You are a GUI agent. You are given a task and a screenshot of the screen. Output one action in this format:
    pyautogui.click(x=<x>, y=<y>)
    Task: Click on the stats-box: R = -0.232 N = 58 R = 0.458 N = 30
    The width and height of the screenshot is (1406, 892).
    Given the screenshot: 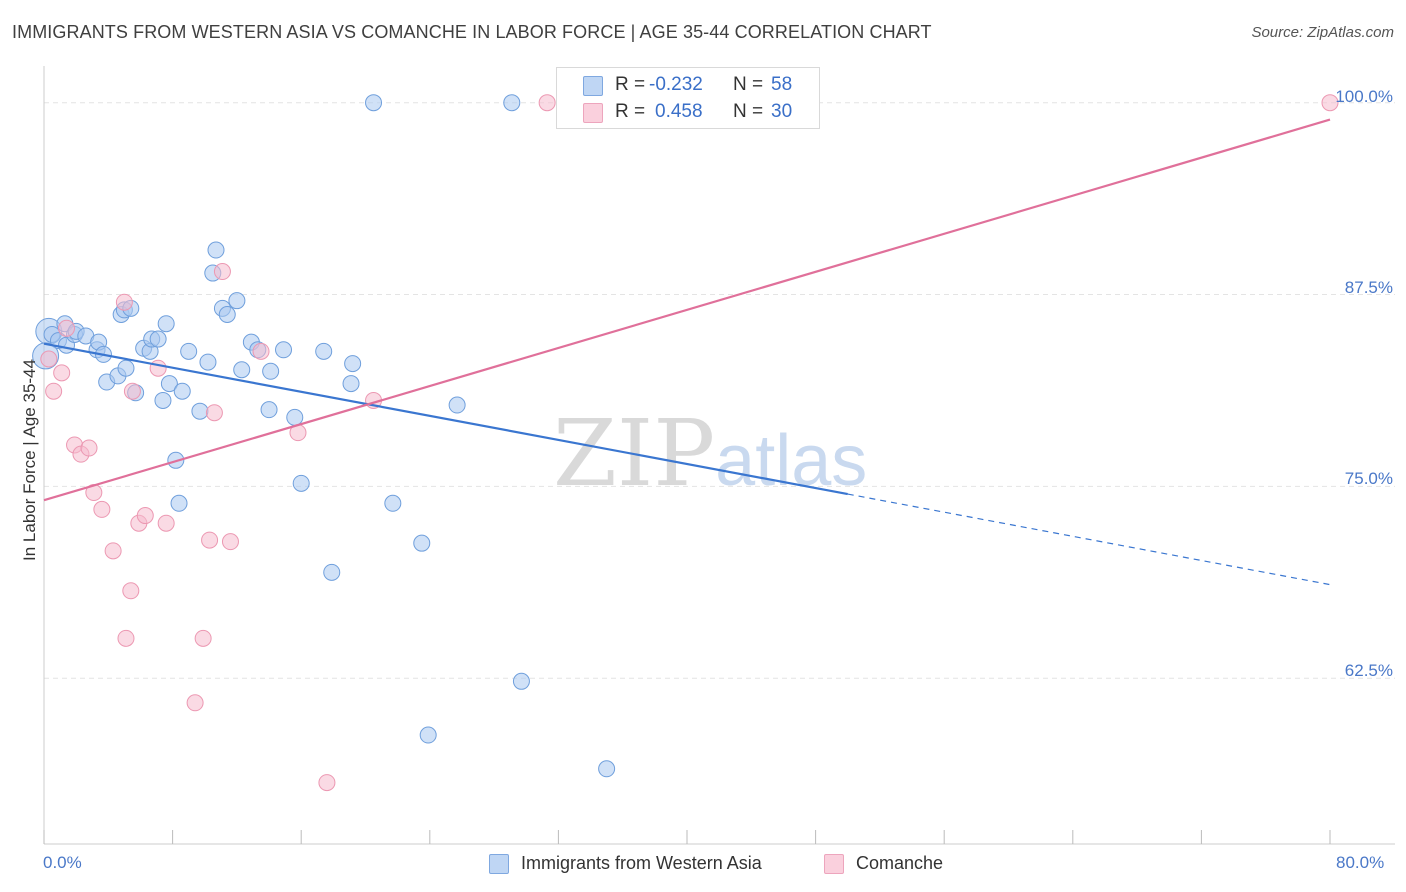 What is the action you would take?
    pyautogui.click(x=688, y=98)
    